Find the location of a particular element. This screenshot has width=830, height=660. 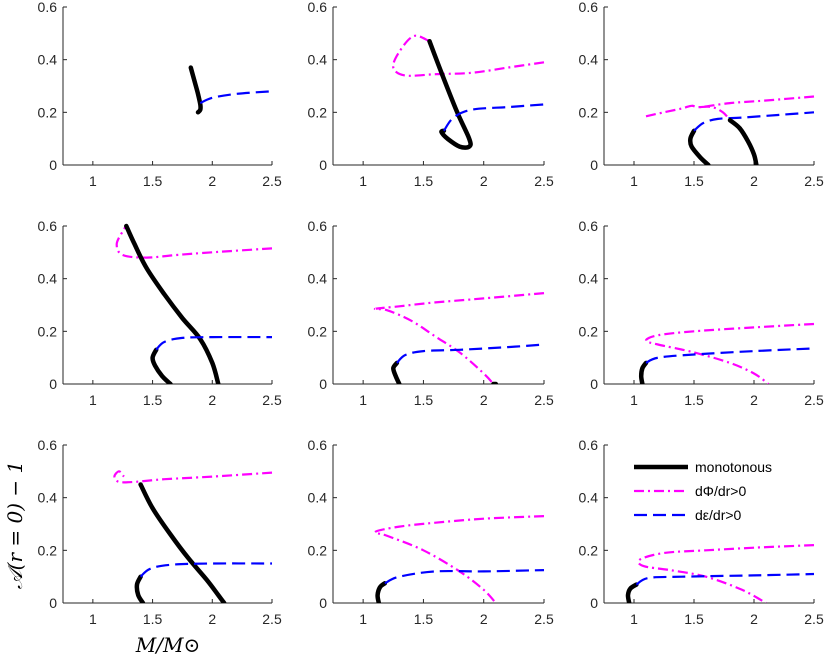

legend: monotonous dΦ/dr>0 dε/dr>0 is located at coordinates (703, 491).